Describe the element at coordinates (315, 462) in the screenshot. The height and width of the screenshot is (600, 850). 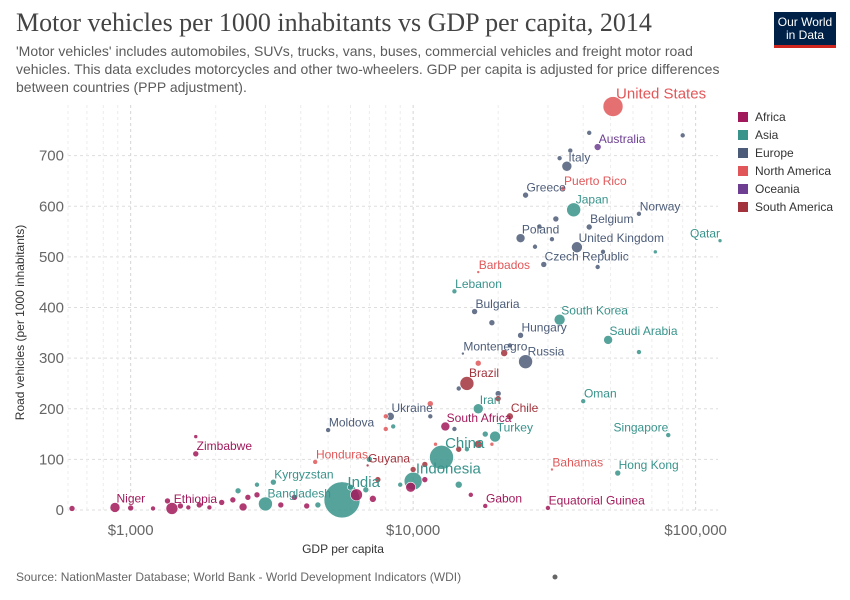
I see `point-honduras` at that location.